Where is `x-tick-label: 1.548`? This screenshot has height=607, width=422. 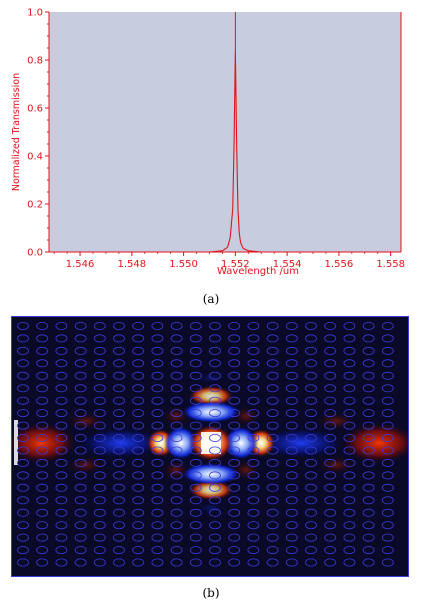 x-tick-label: 1.548 is located at coordinates (132, 264).